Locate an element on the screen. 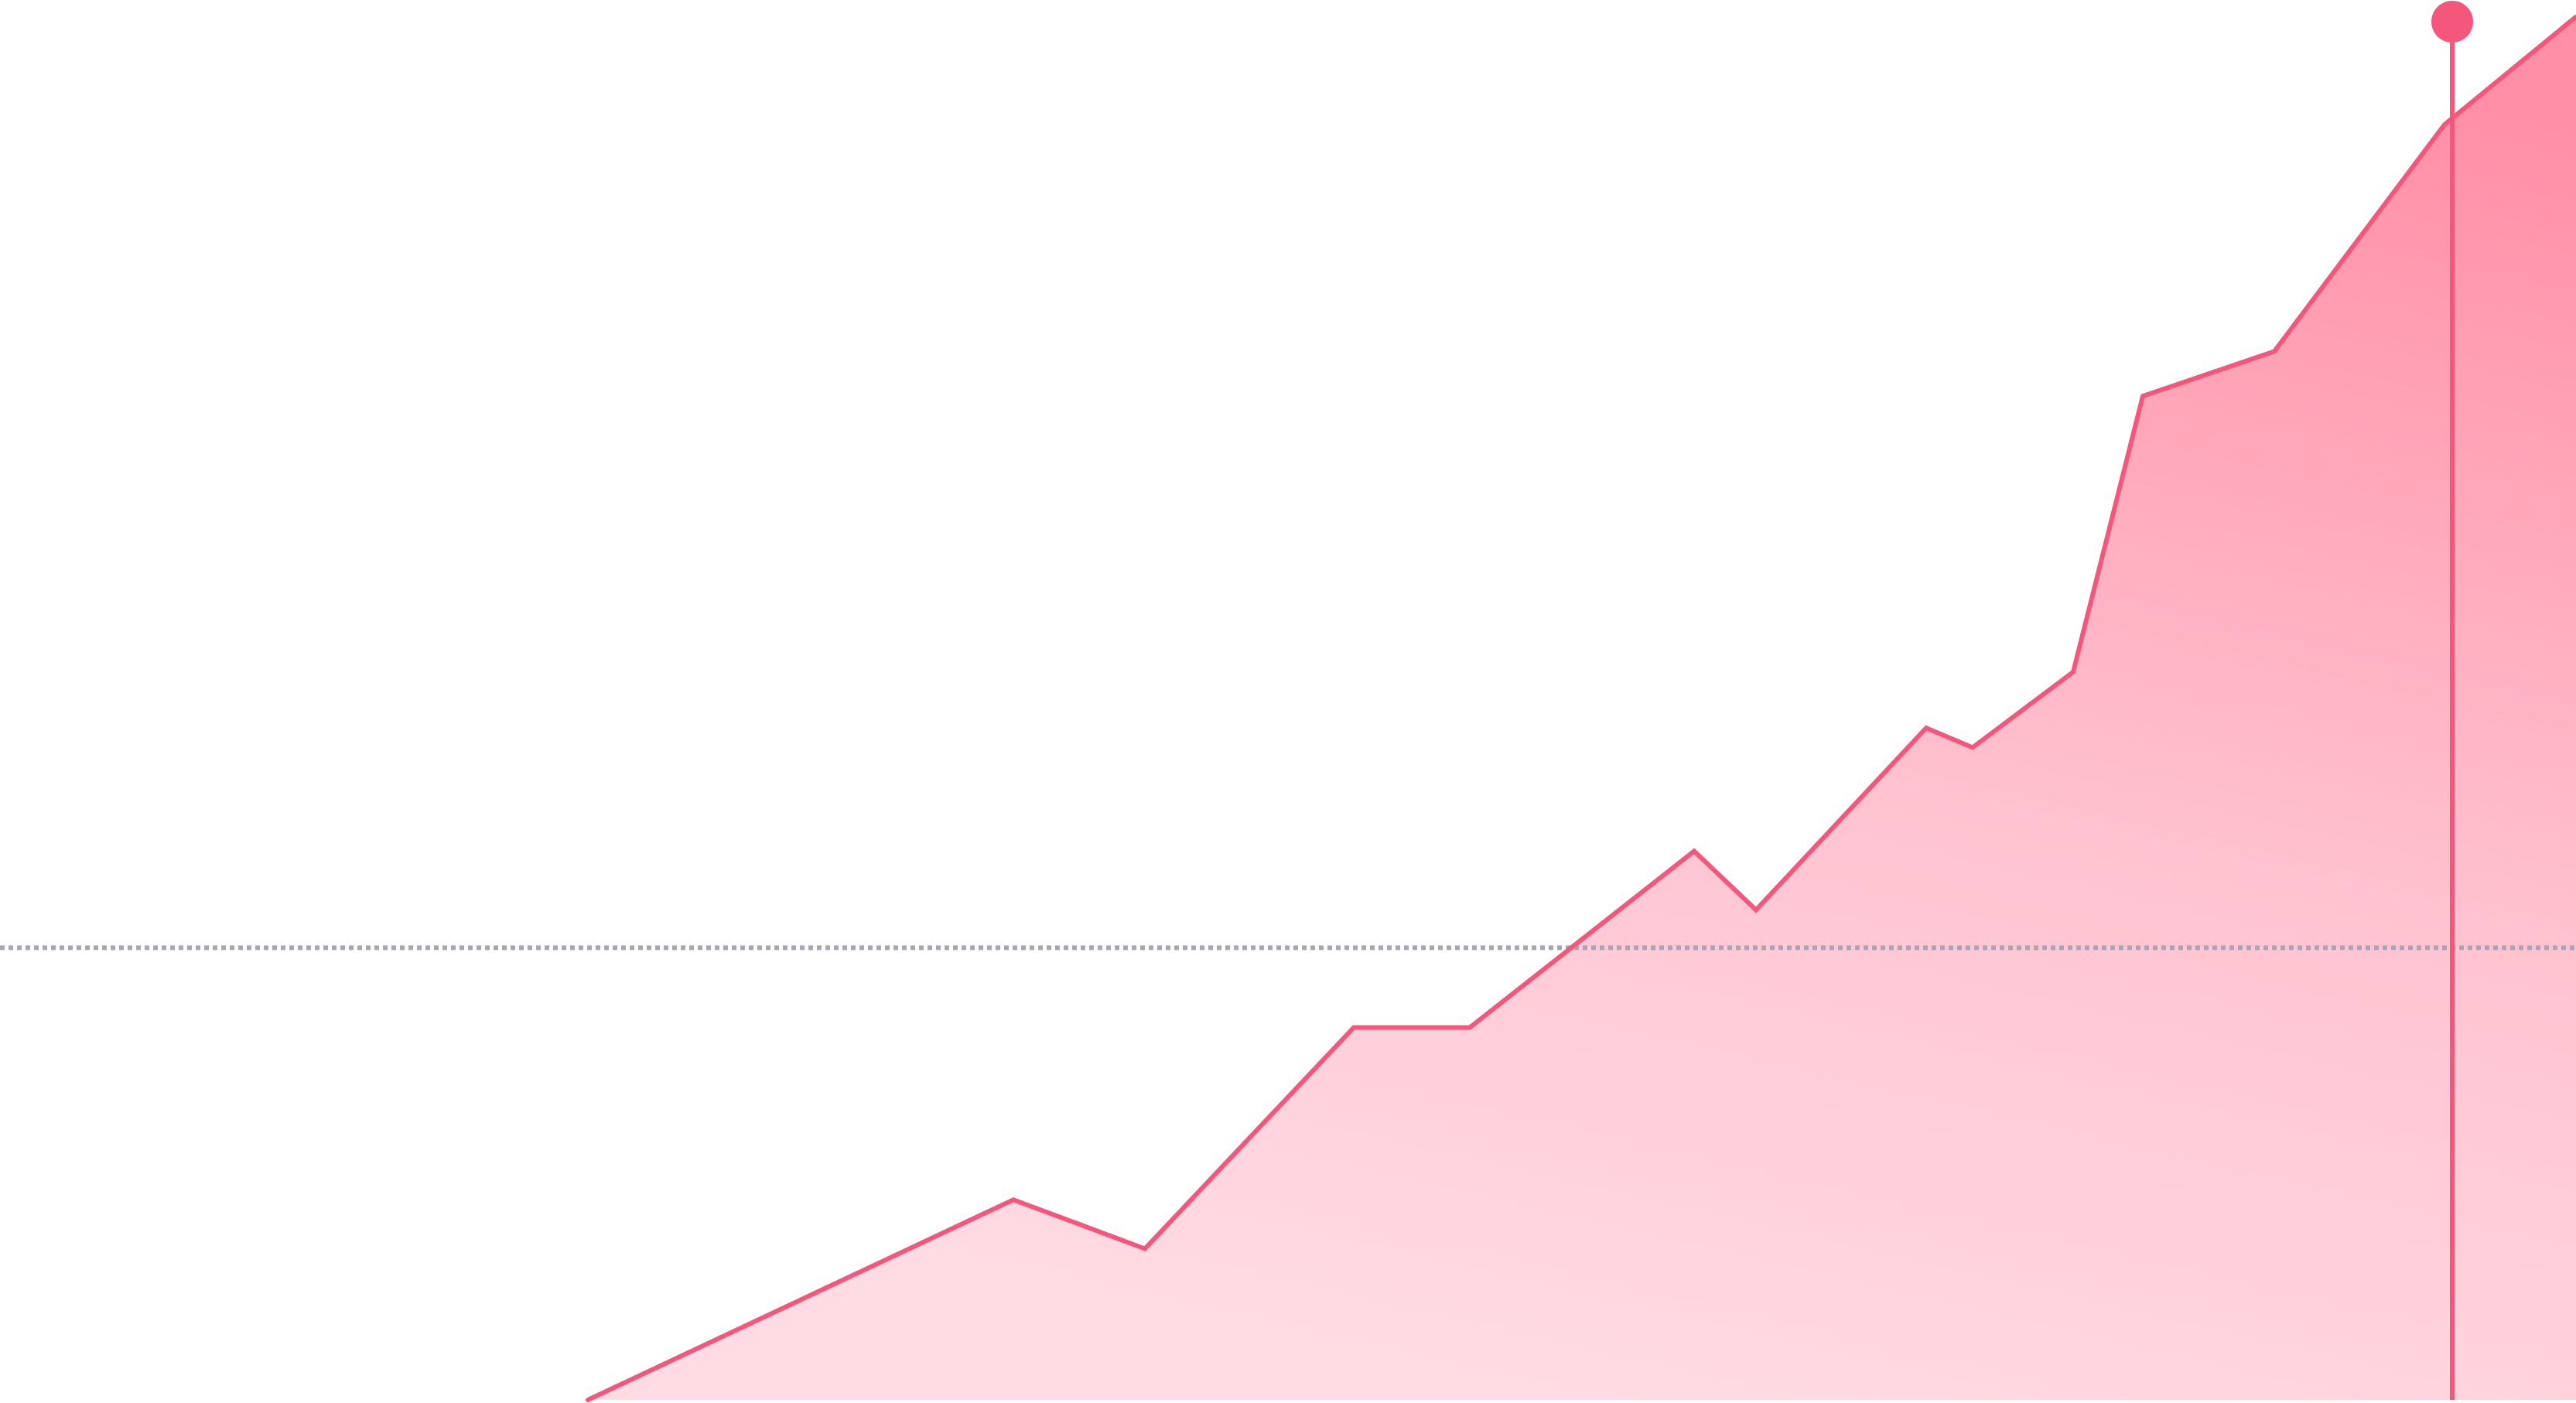 This screenshot has width=2576, height=1403. cursor-handle is located at coordinates (2452, 22).